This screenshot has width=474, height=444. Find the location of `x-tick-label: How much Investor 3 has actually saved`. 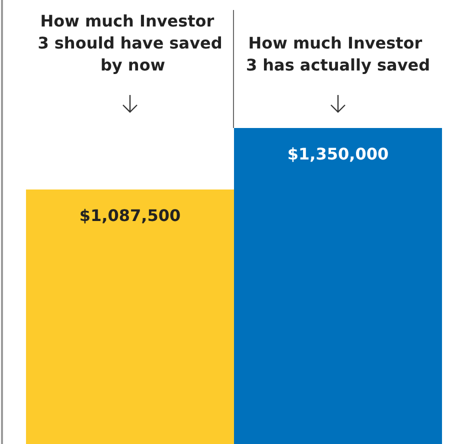

x-tick-label: How much Investor 3 has actually saved is located at coordinates (338, 54).